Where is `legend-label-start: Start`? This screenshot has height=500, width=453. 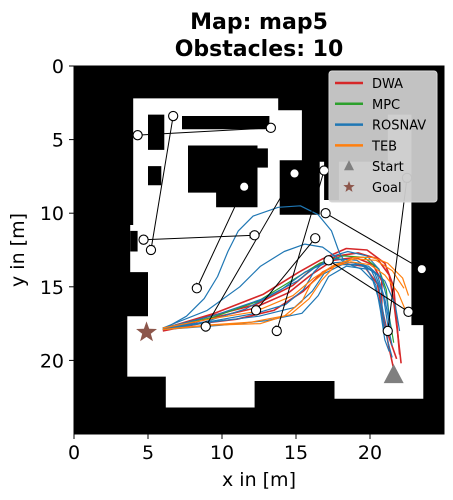 legend-label-start: Start is located at coordinates (388, 167).